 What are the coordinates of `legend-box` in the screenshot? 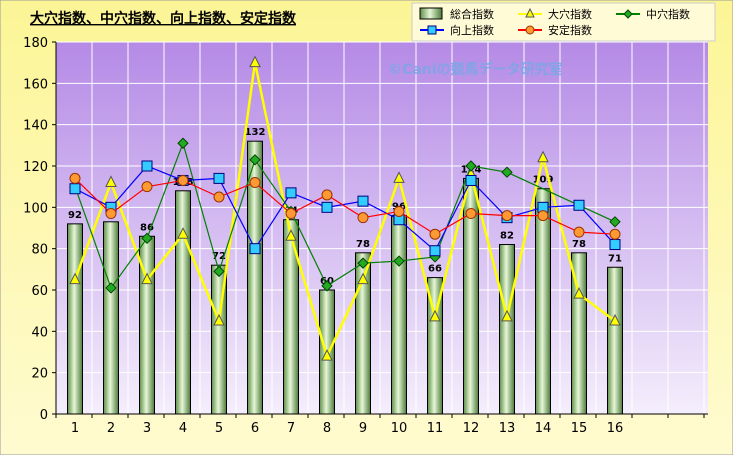 It's located at (563, 22).